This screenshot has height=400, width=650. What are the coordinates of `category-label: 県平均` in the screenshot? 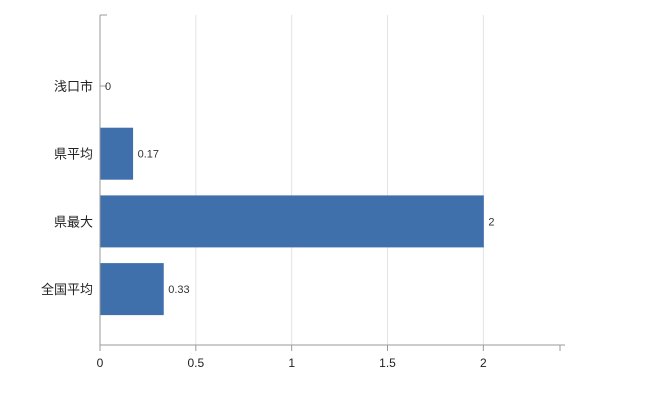 It's located at (73, 154).